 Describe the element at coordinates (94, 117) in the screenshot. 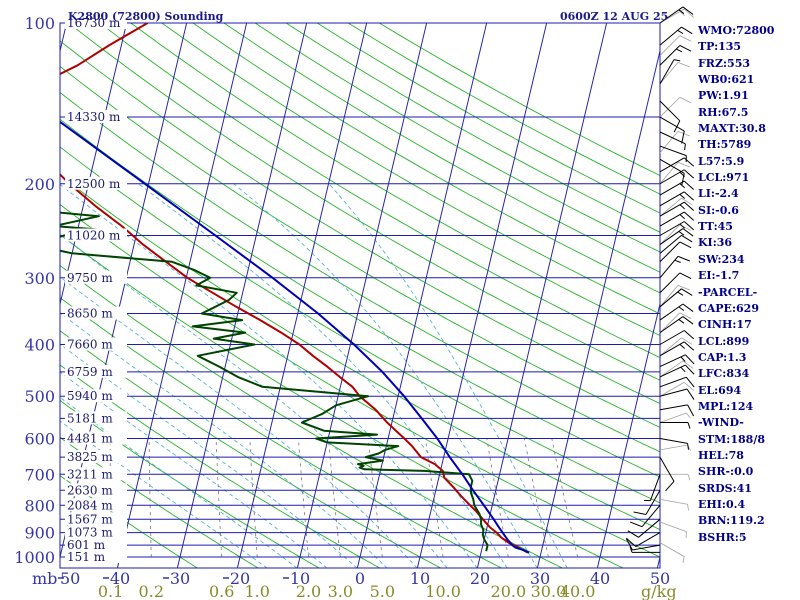

I see `height-label: 14330 m` at that location.